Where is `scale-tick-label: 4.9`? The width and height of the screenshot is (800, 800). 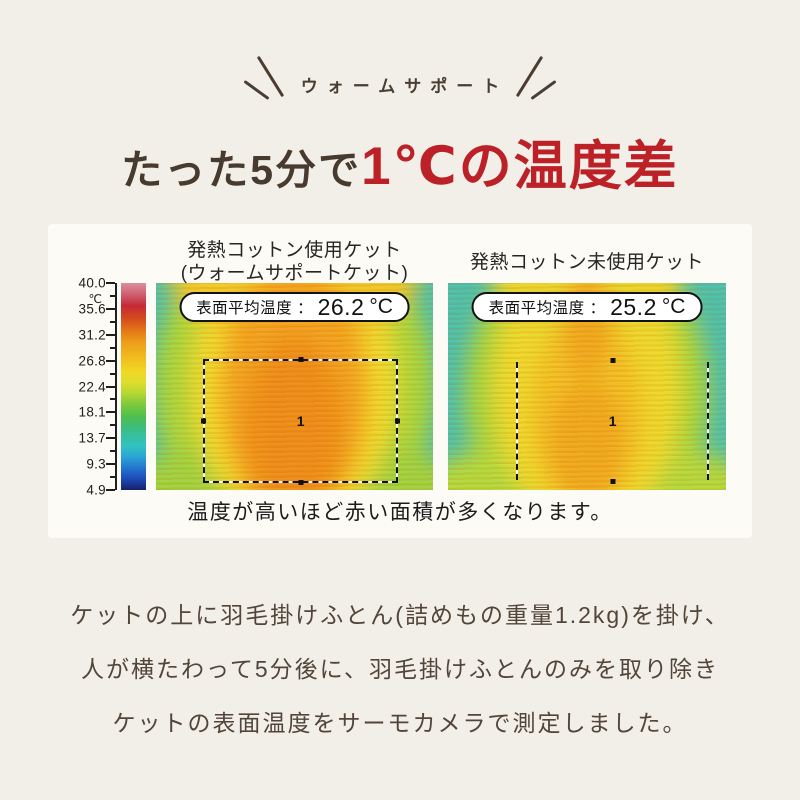
scale-tick-label: 4.9 is located at coordinates (96, 490).